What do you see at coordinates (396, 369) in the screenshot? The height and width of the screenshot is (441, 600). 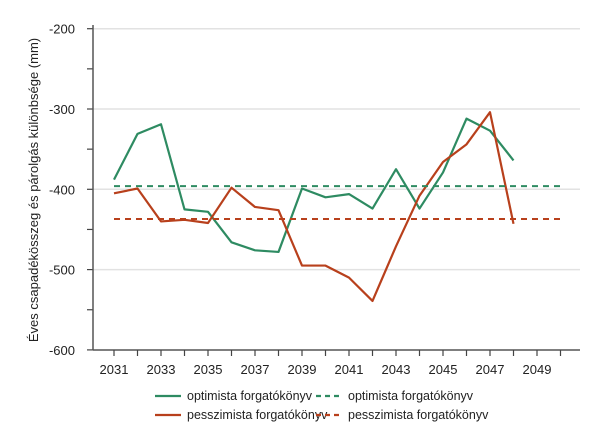 I see `x-tick-label: 2043` at bounding box center [396, 369].